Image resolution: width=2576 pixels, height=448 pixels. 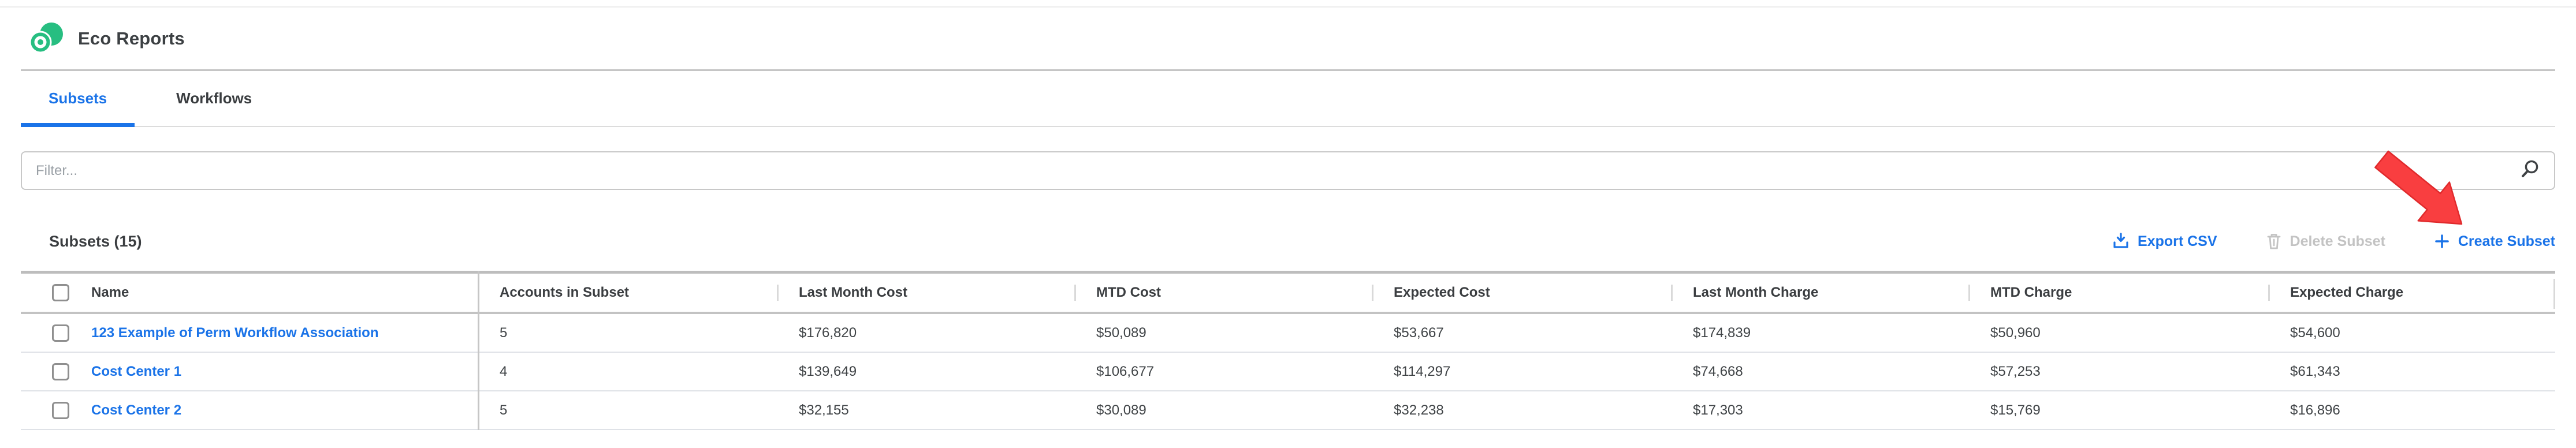 I want to click on export-csv-label: Export CSV, so click(x=2177, y=241).